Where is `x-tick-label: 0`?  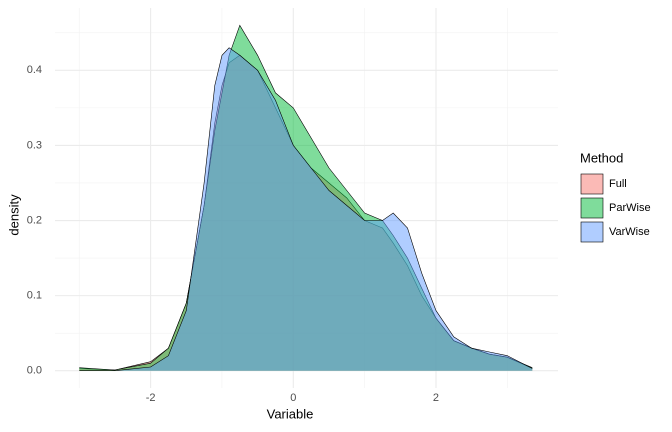
x-tick-label: 0 is located at coordinates (293, 398).